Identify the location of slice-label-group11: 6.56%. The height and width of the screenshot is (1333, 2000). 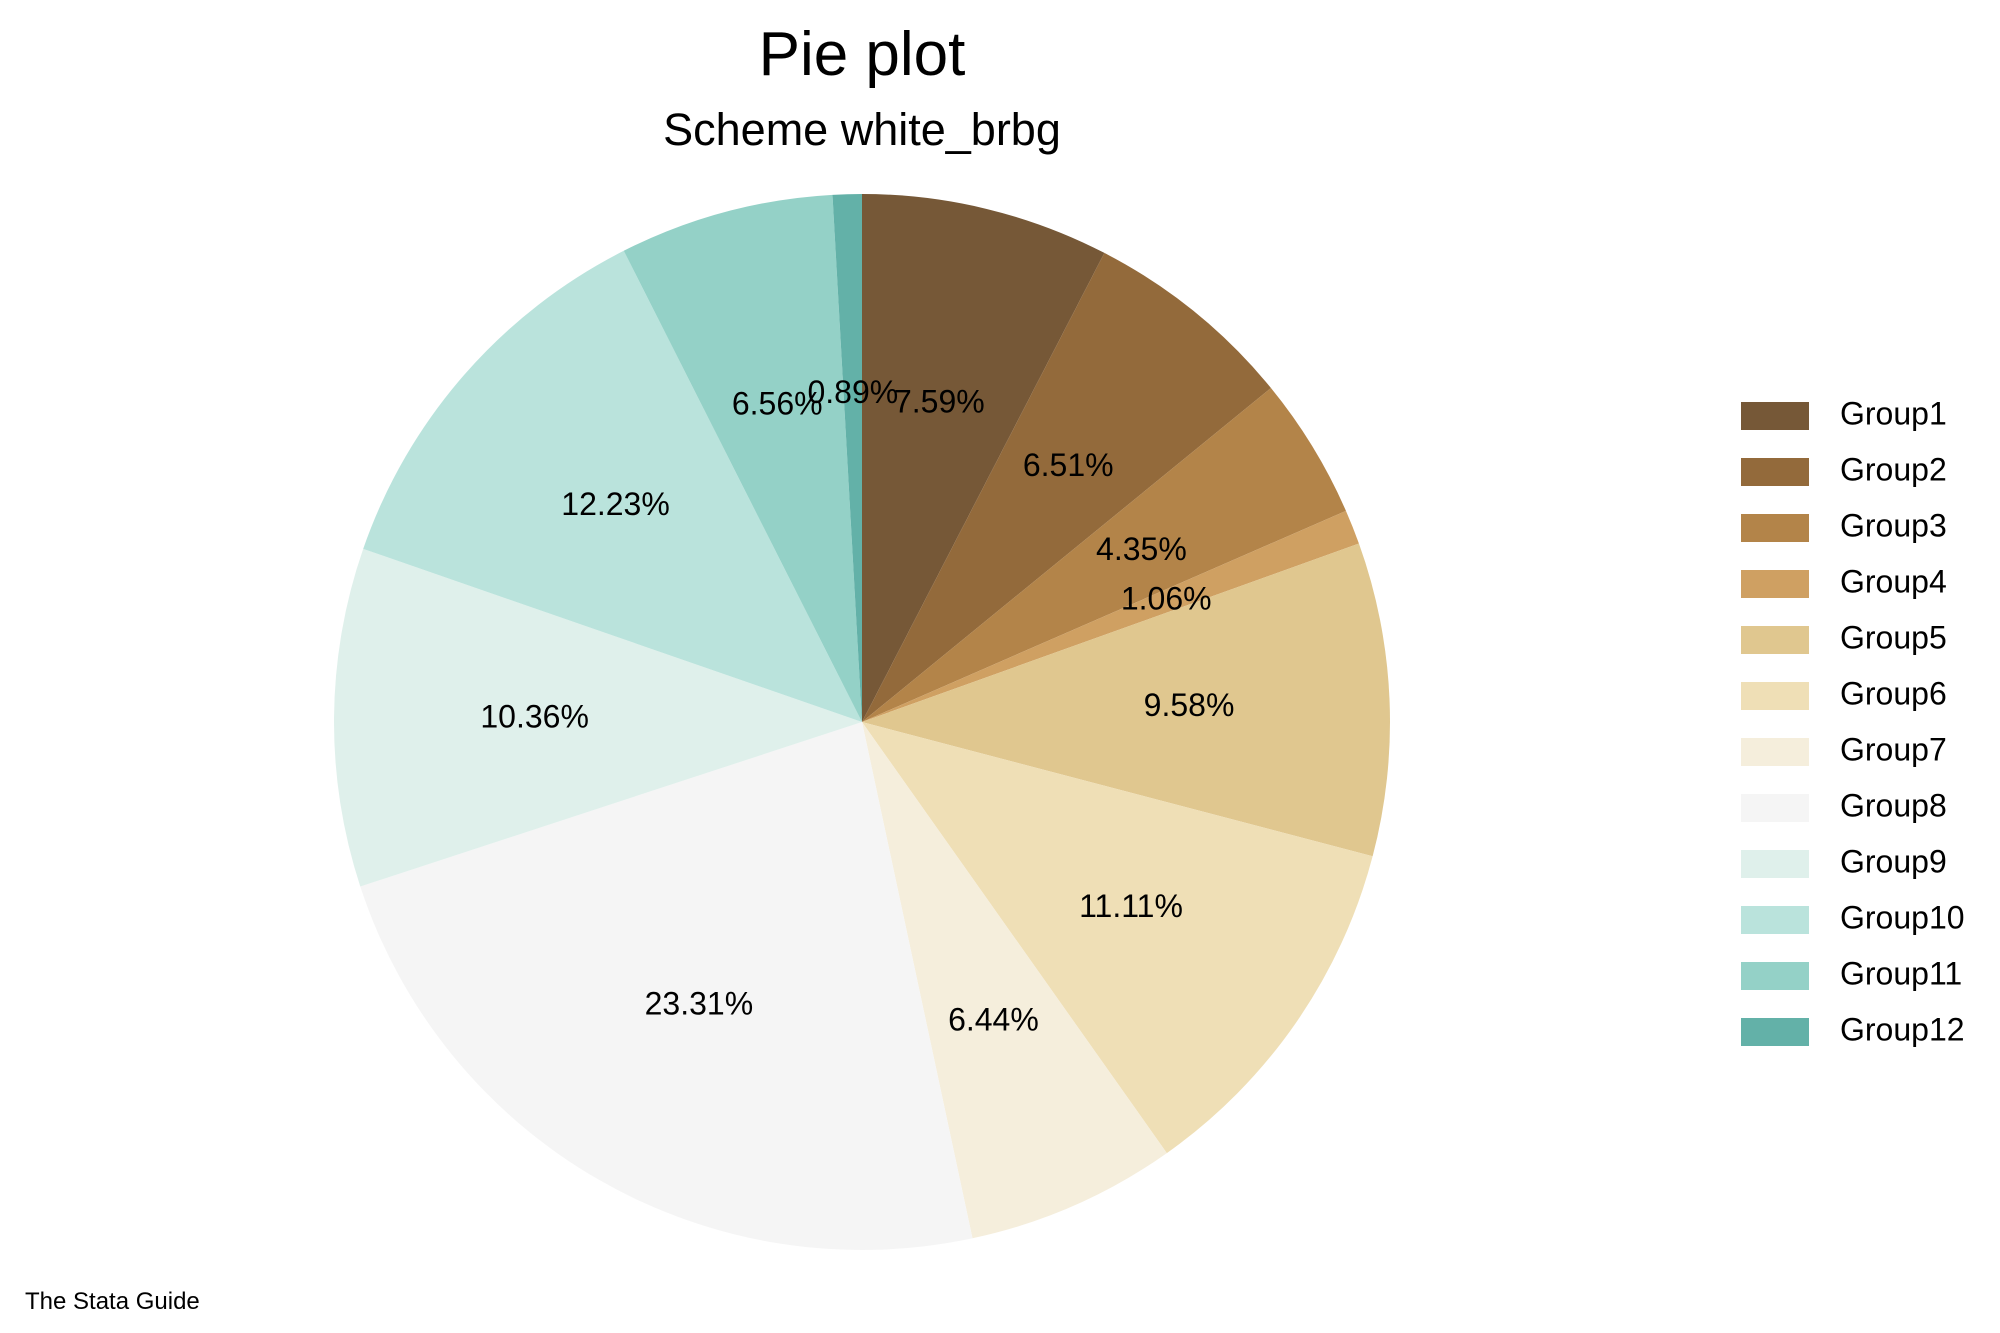
(777, 403).